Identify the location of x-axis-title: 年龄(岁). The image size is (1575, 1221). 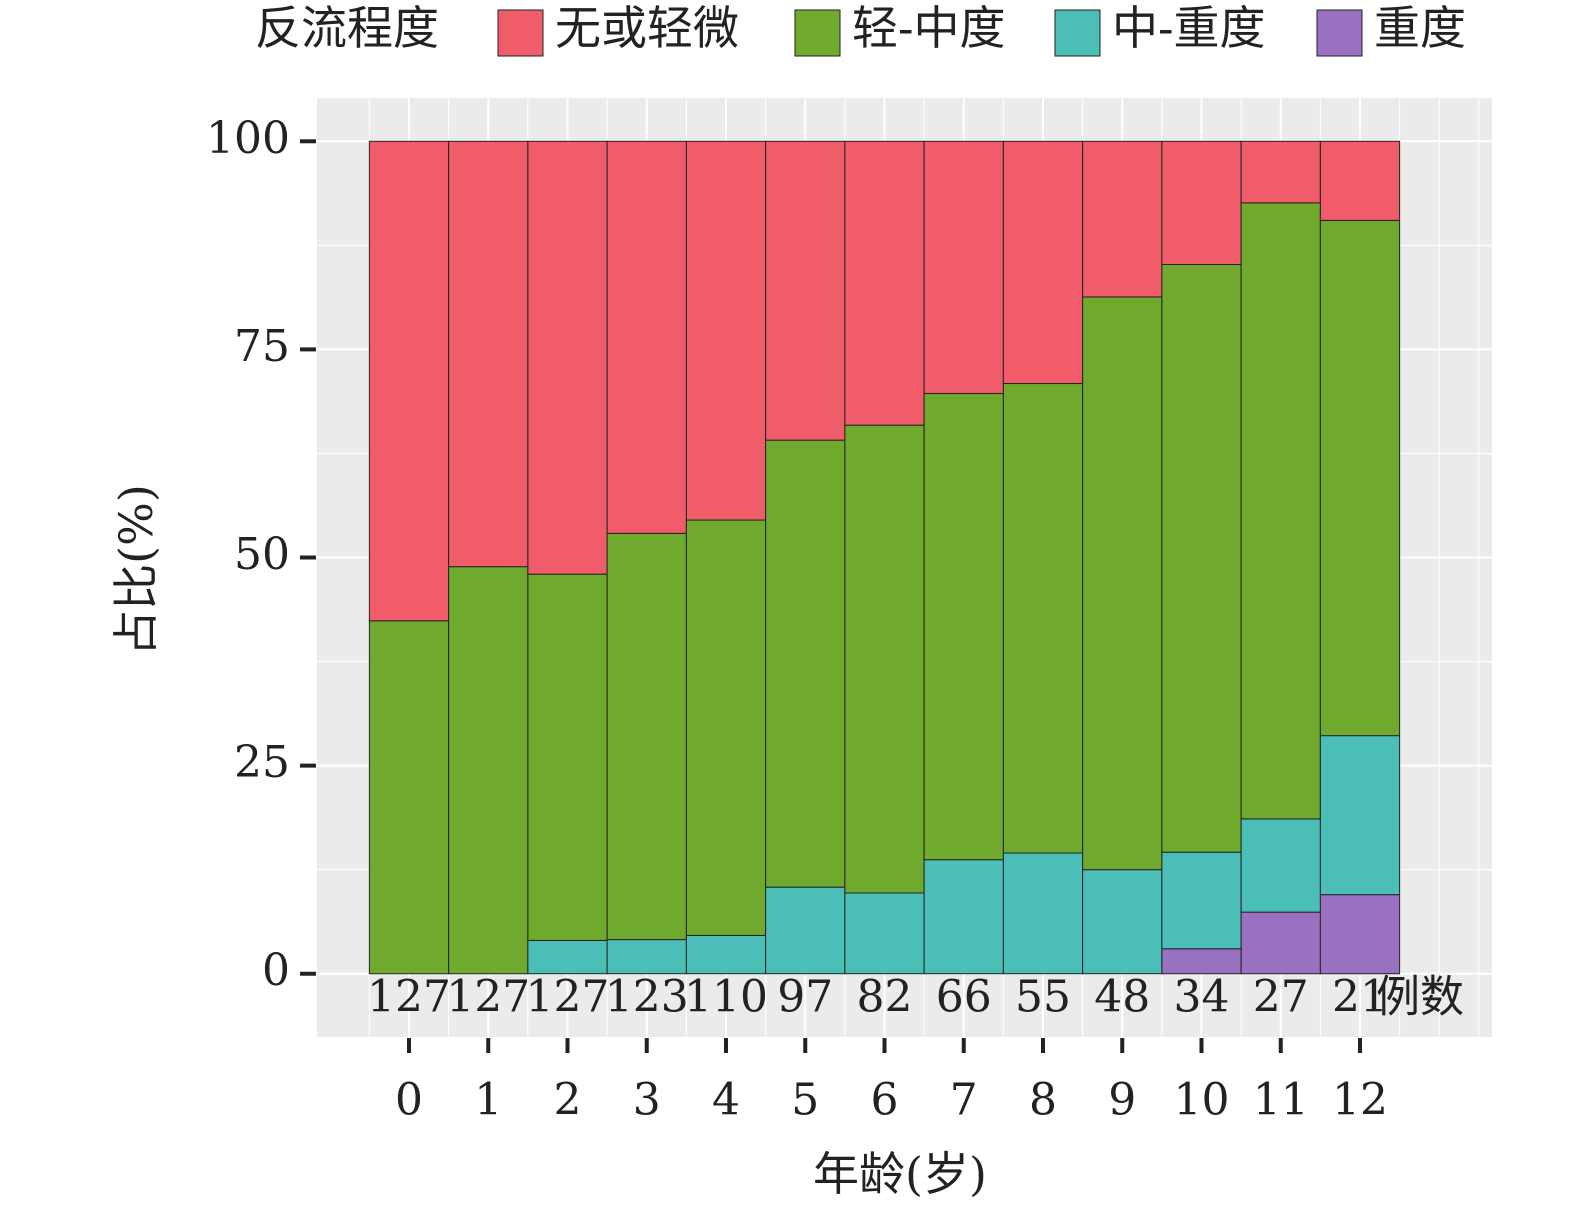
(900, 1174).